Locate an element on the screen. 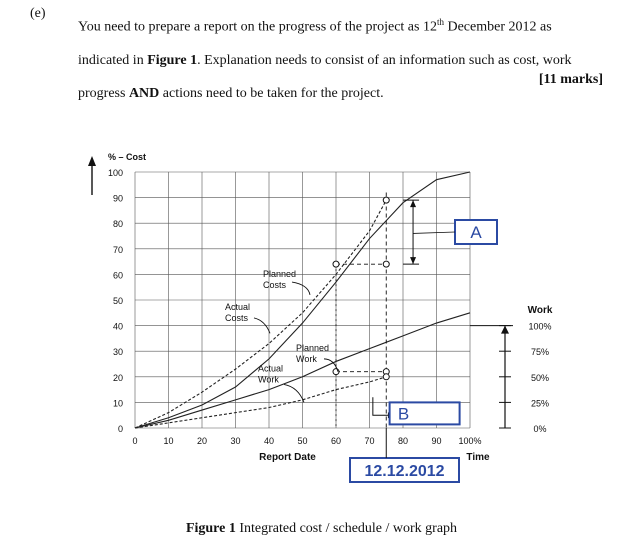  box-a is located at coordinates (476, 232).